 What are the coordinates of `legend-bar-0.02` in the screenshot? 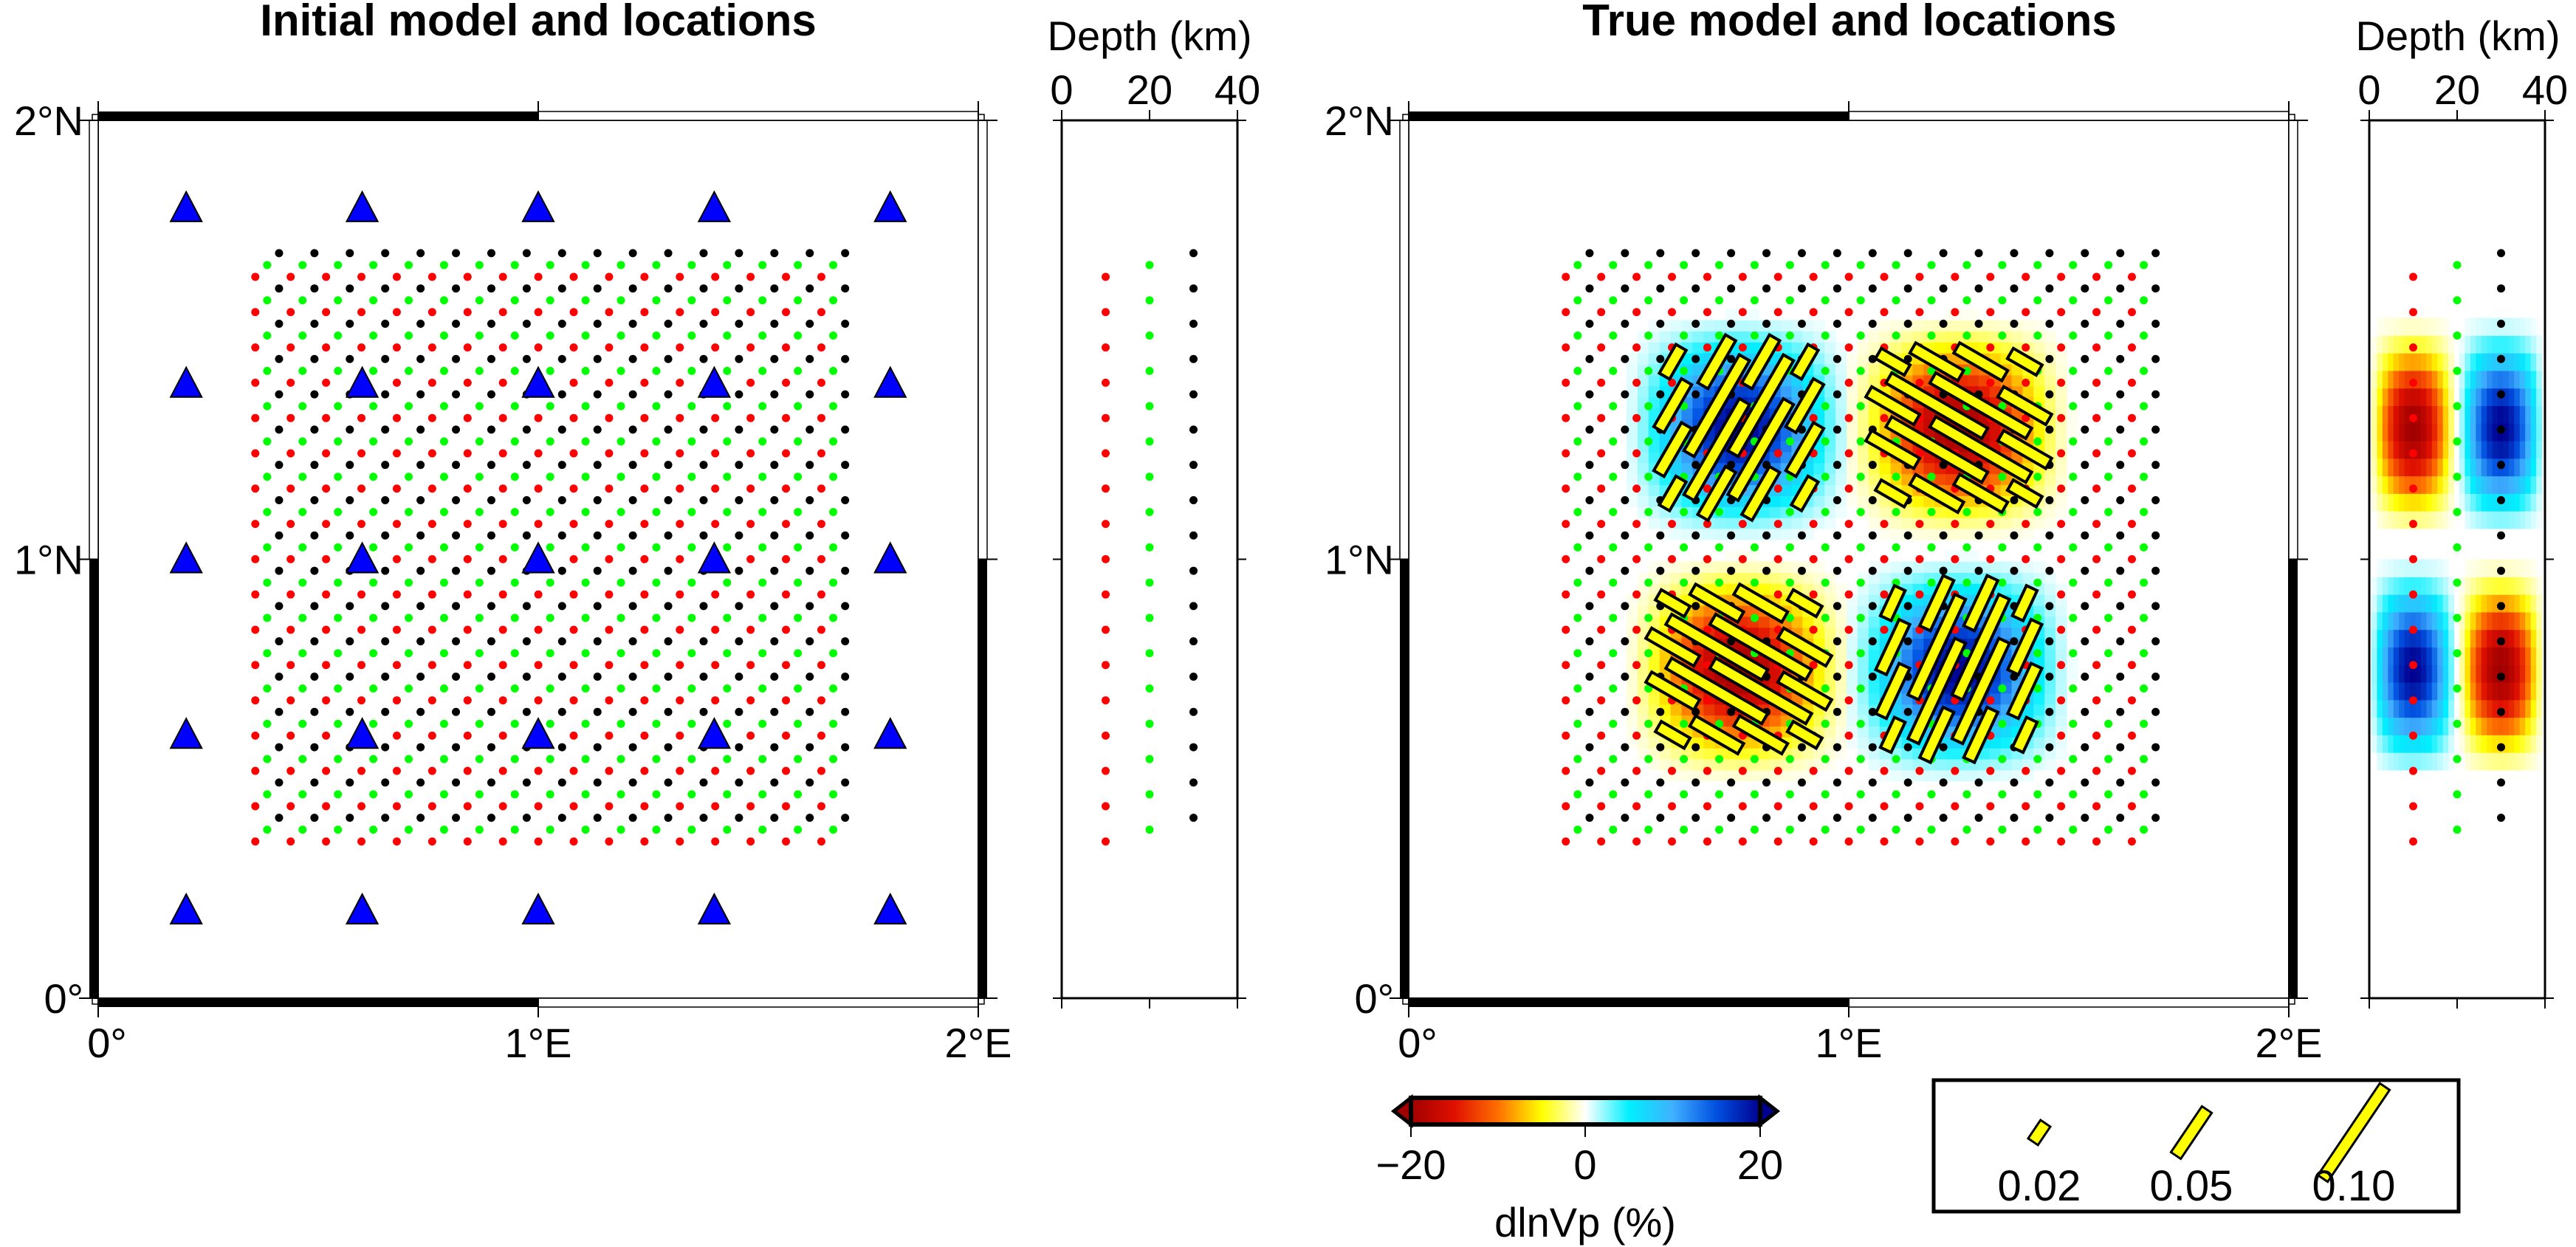 It's located at (2039, 1133).